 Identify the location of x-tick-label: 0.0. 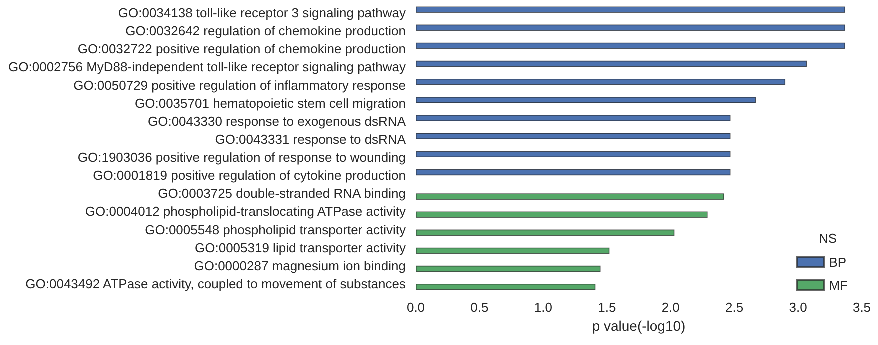
(416, 307).